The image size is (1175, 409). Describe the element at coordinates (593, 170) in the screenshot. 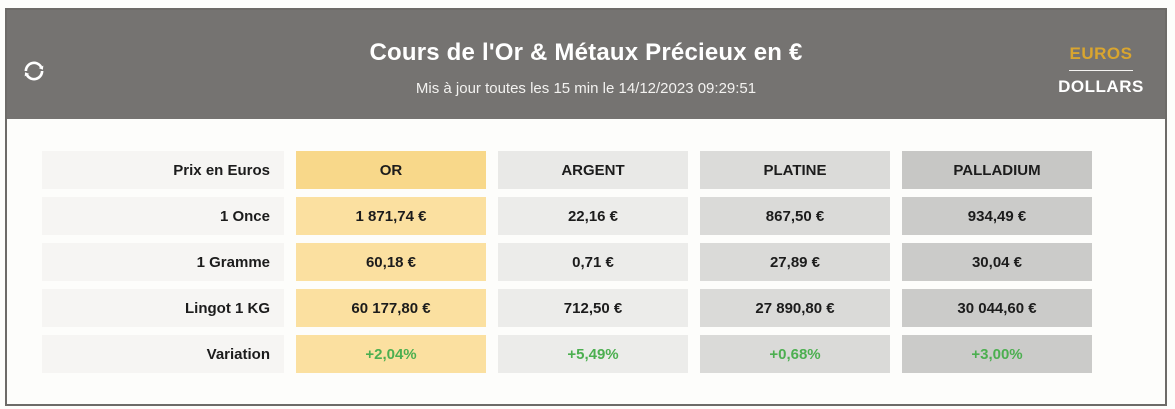

I see `column-header-argent: ARGENT` at that location.